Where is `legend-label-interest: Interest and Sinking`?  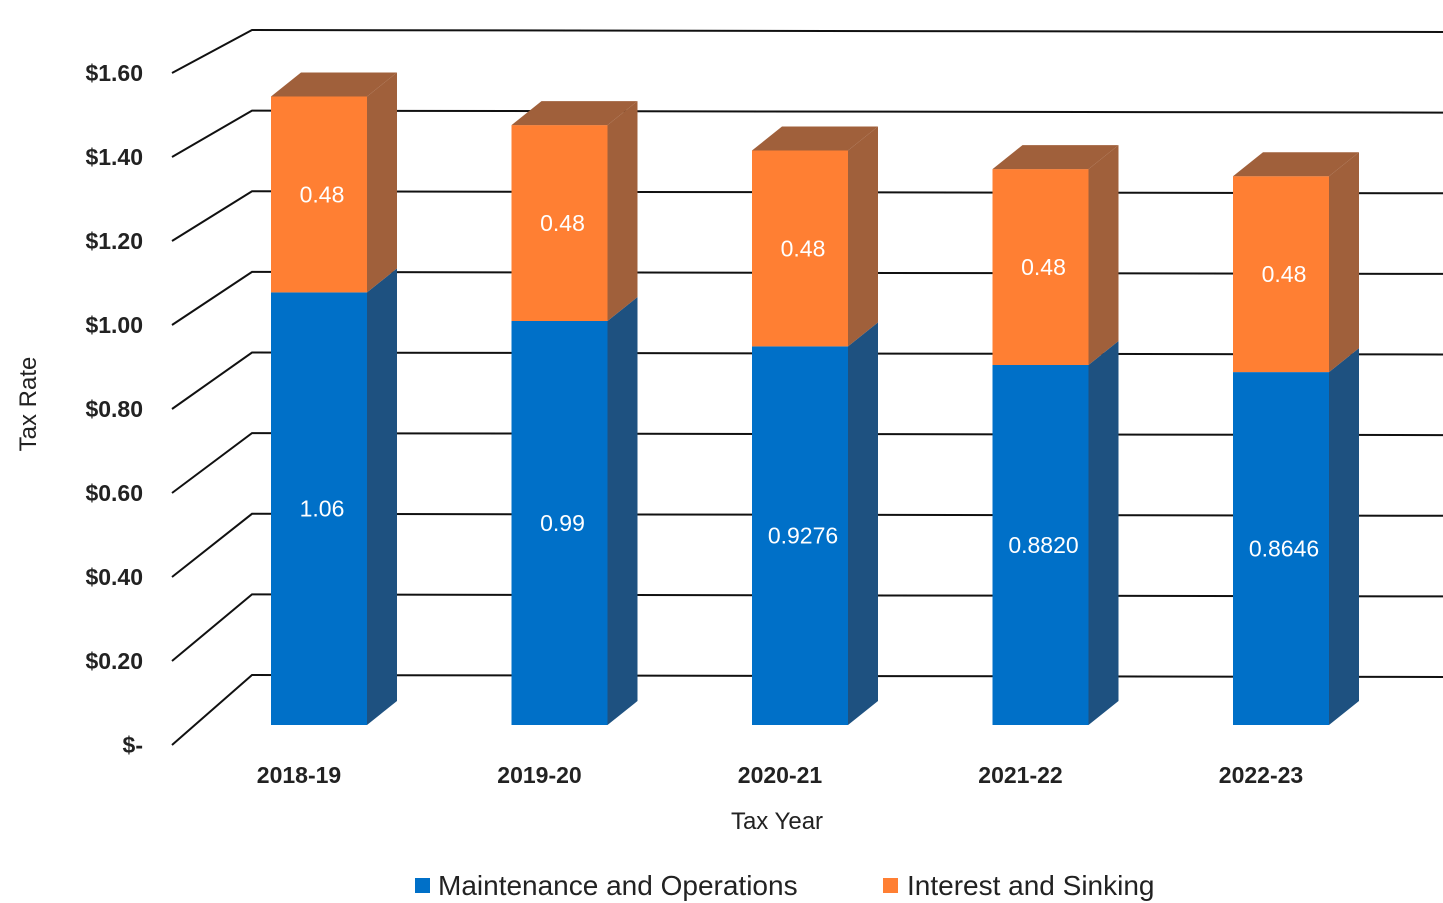
legend-label-interest: Interest and Sinking is located at coordinates (1031, 885).